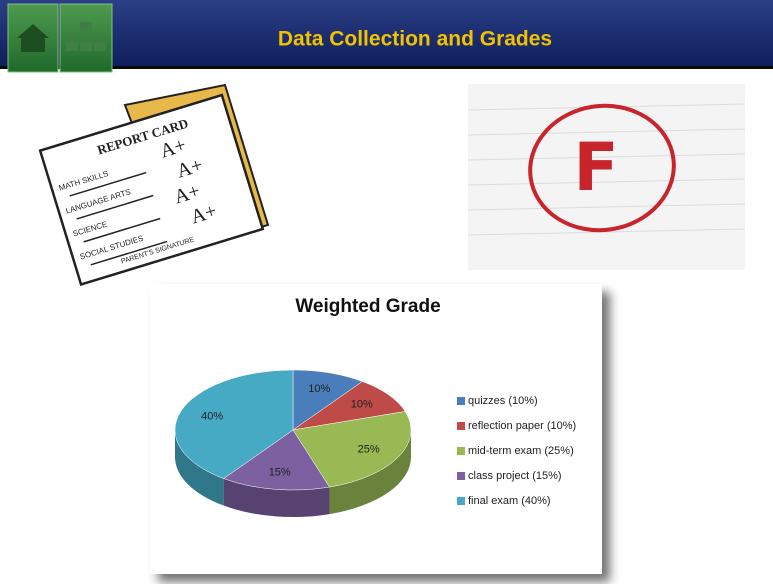 This screenshot has width=773, height=584. I want to click on legend-label: mid-term exam (25%), so click(521, 451).